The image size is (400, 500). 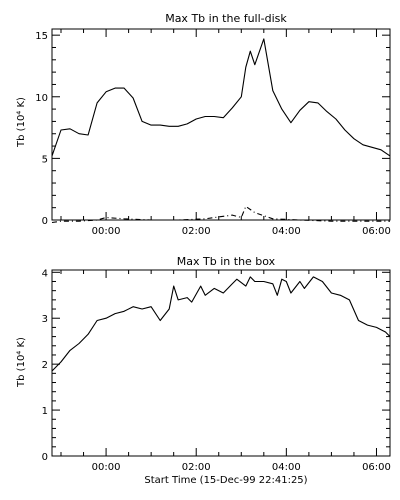 What do you see at coordinates (41, 98) in the screenshot?
I see `y-tick-label: 10` at bounding box center [41, 98].